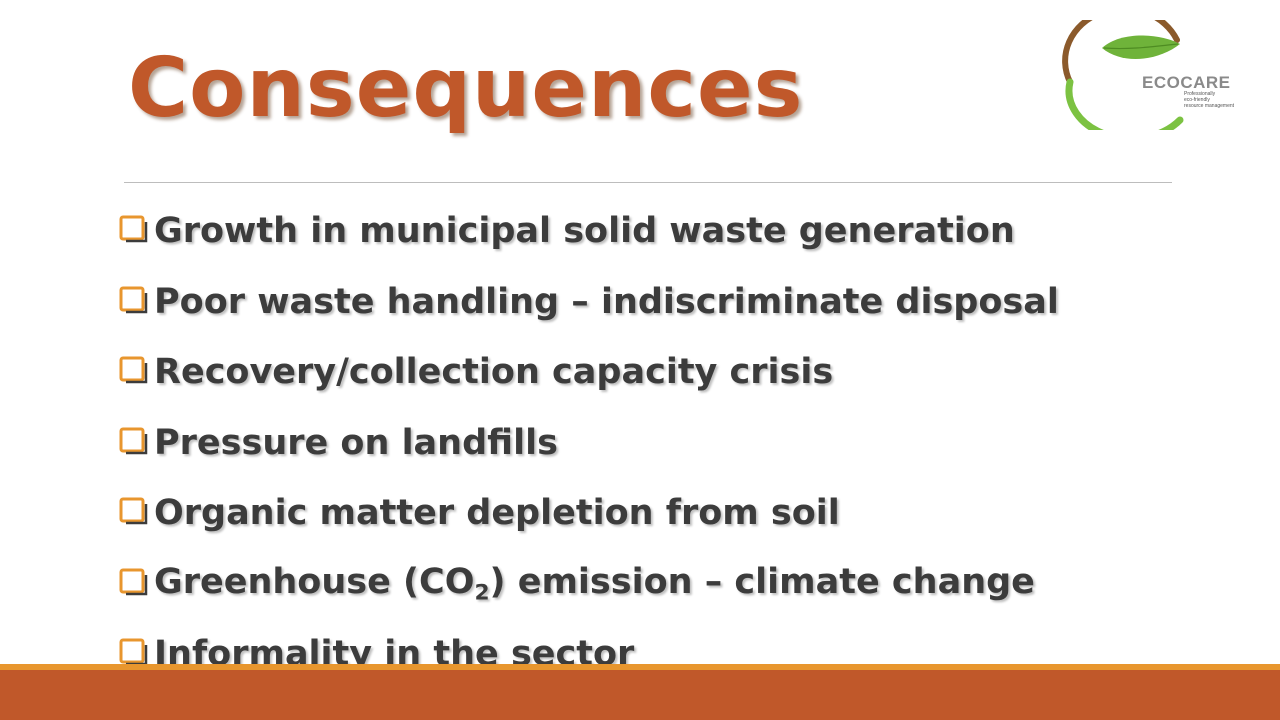 This screenshot has height=720, width=1280. I want to click on bullet-text: Recovery/collection capacity crisis, so click(494, 372).